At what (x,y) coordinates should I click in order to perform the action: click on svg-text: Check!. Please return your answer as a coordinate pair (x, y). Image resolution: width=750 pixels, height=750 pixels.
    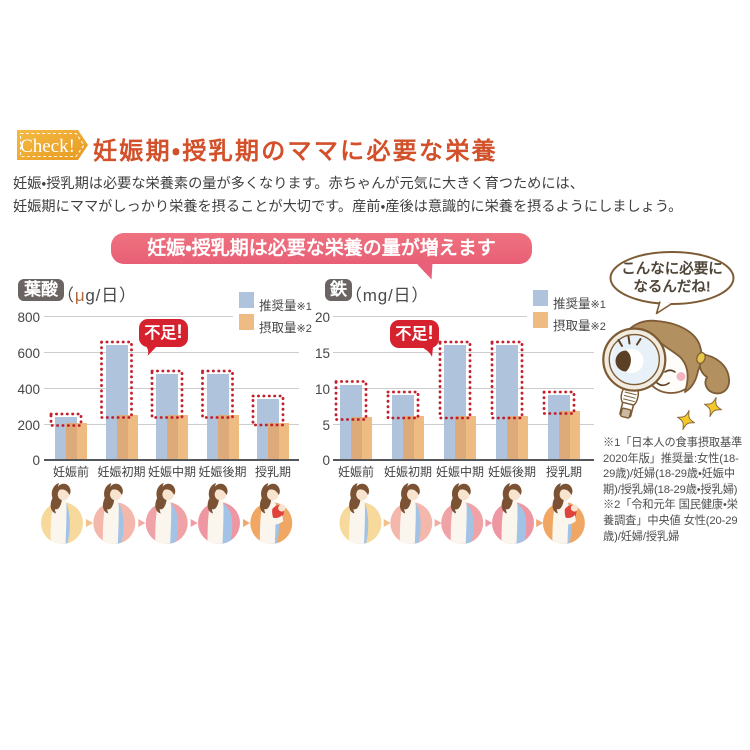
    Looking at the image, I should click on (47, 146).